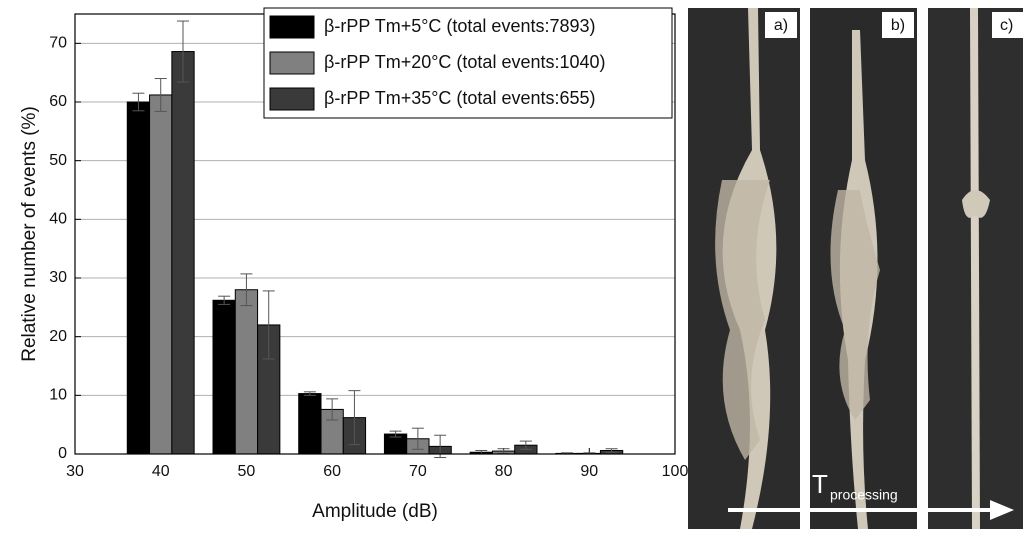 This screenshot has height=534, width=1023. I want to click on x-axis-label: Amplitude (dB), so click(375, 511).